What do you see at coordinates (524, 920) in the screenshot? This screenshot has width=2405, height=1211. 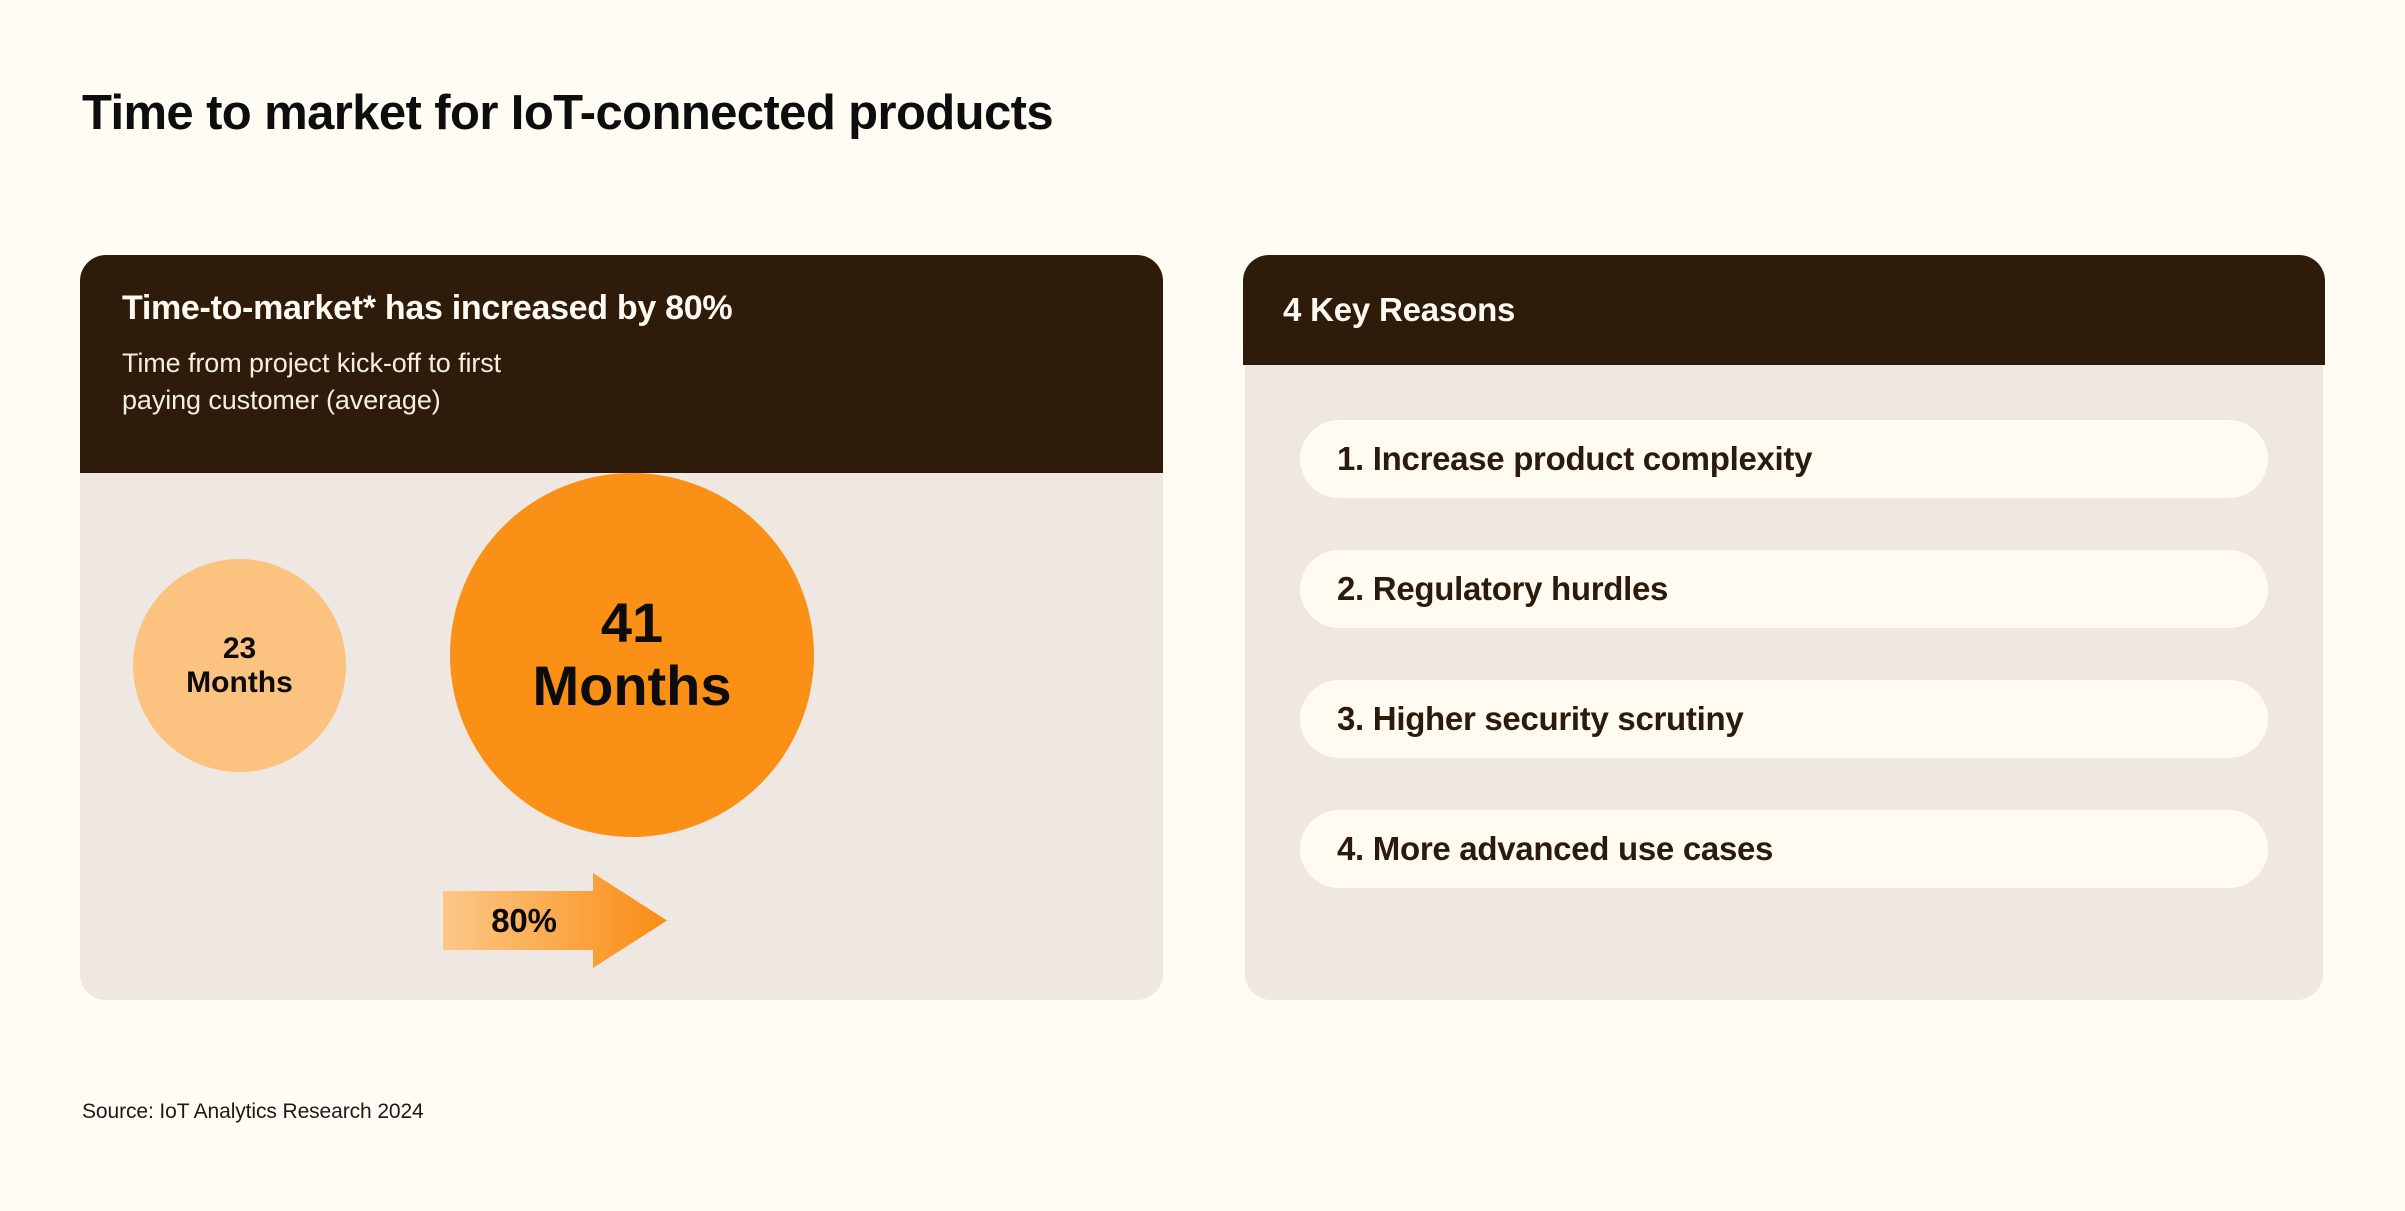 I see `arrow-percent-label: 80%` at bounding box center [524, 920].